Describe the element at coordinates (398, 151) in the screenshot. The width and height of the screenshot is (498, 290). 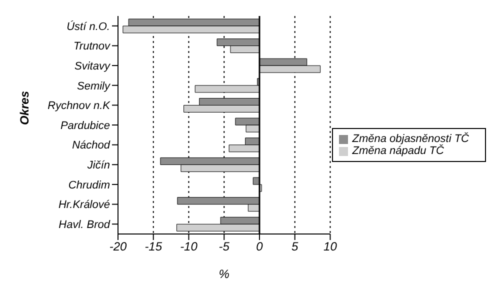
I see `legend-label: Změna nápadu TČ` at that location.